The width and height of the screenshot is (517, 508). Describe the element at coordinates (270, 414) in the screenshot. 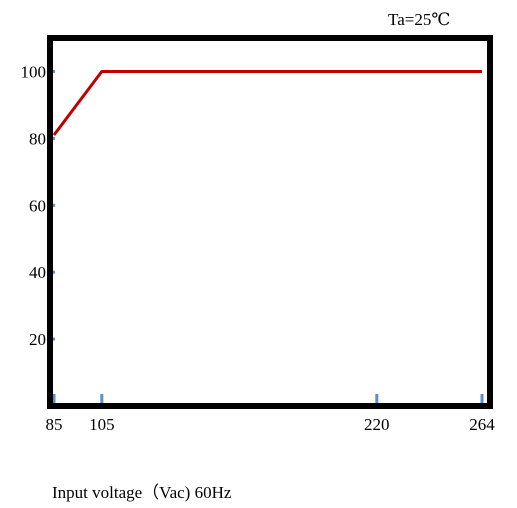

I see `x-axis-ticks: 85 105 220 264` at that location.